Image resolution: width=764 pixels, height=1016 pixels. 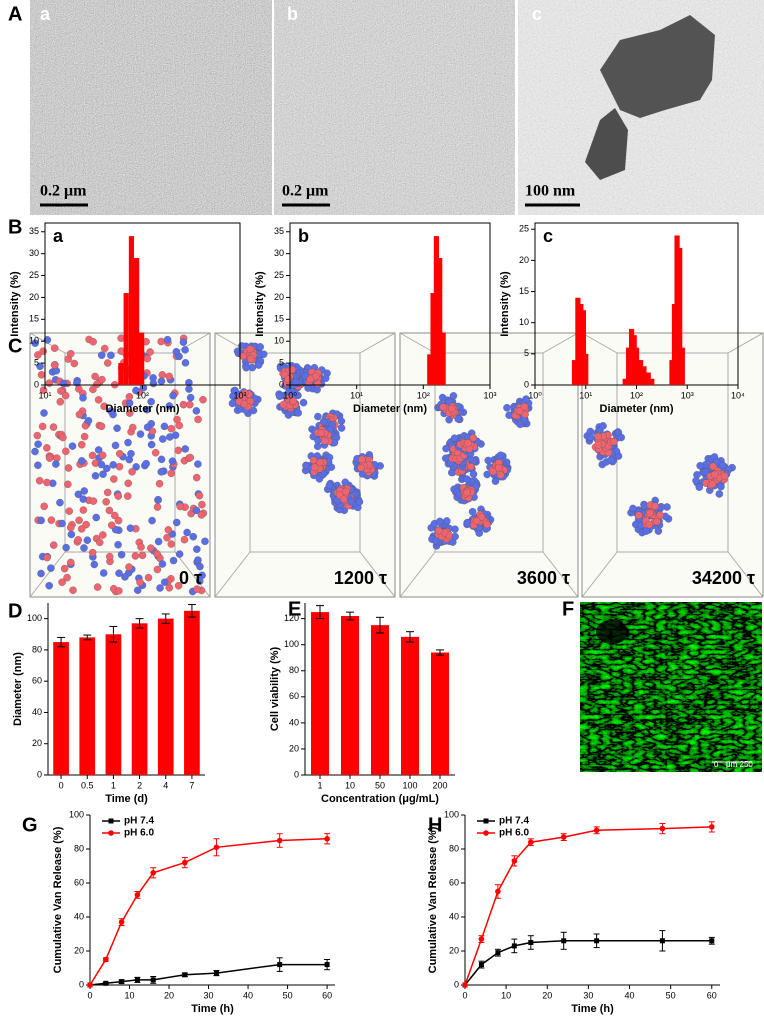 What do you see at coordinates (489, 452) in the screenshot?
I see `sim-inner` at bounding box center [489, 452].